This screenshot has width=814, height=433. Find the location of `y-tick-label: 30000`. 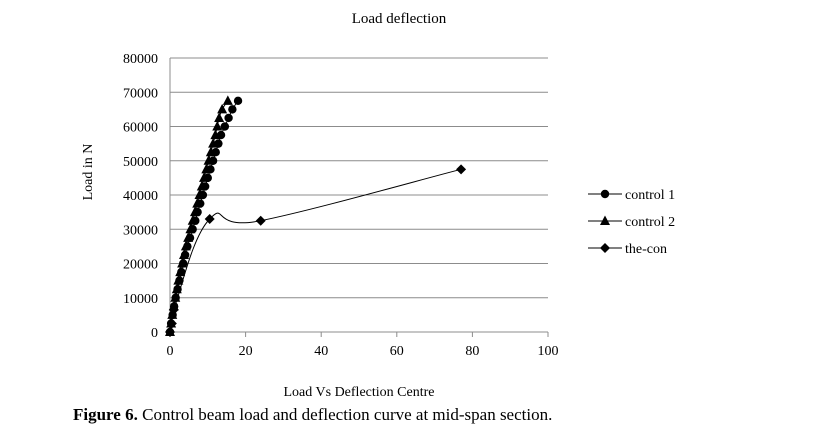

y-tick-label: 30000 is located at coordinates (140, 230).